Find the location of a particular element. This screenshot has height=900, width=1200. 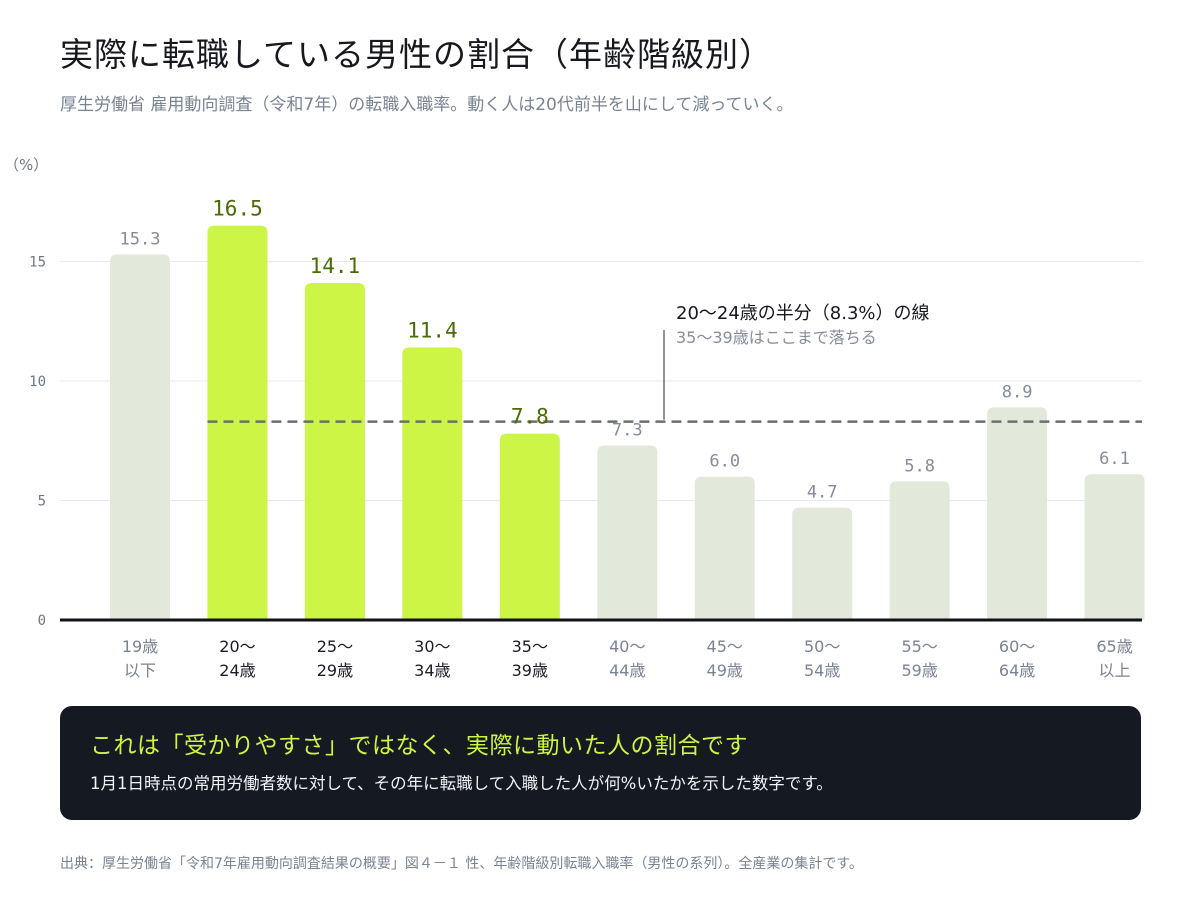

x-tick-label: 19歳 is located at coordinates (140, 646).